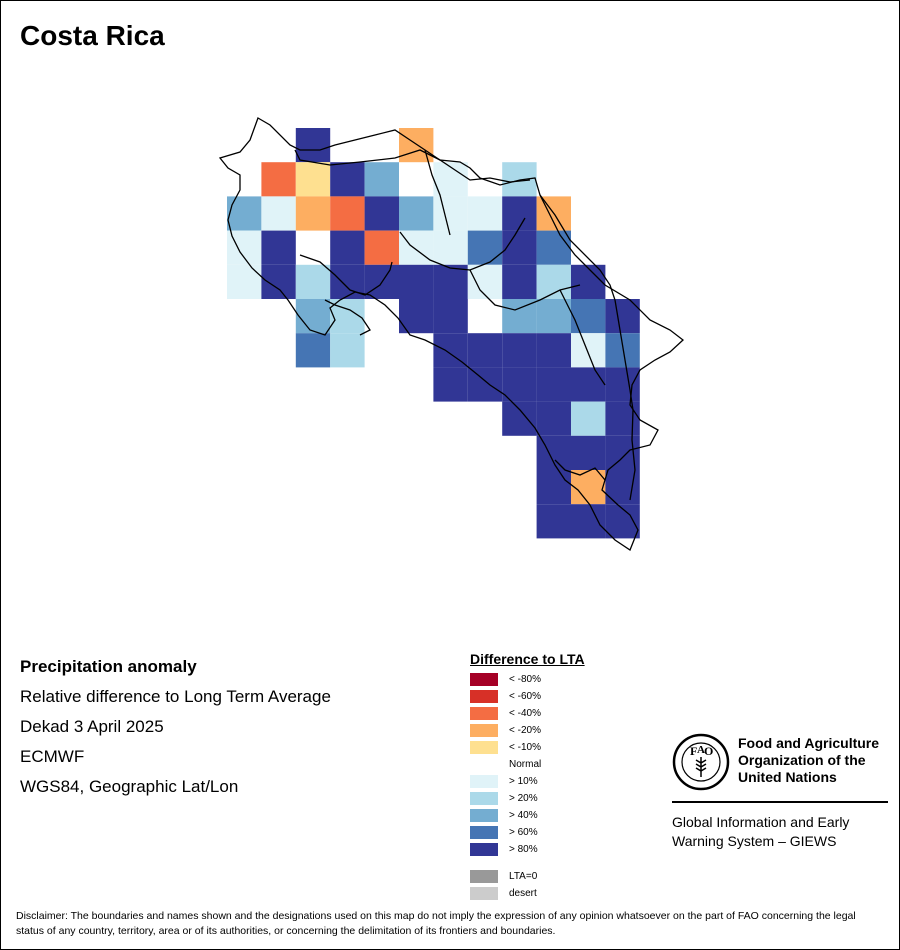  Describe the element at coordinates (754, 841) in the screenshot. I see `giews-line-2: Warning System – GIEWS` at that location.